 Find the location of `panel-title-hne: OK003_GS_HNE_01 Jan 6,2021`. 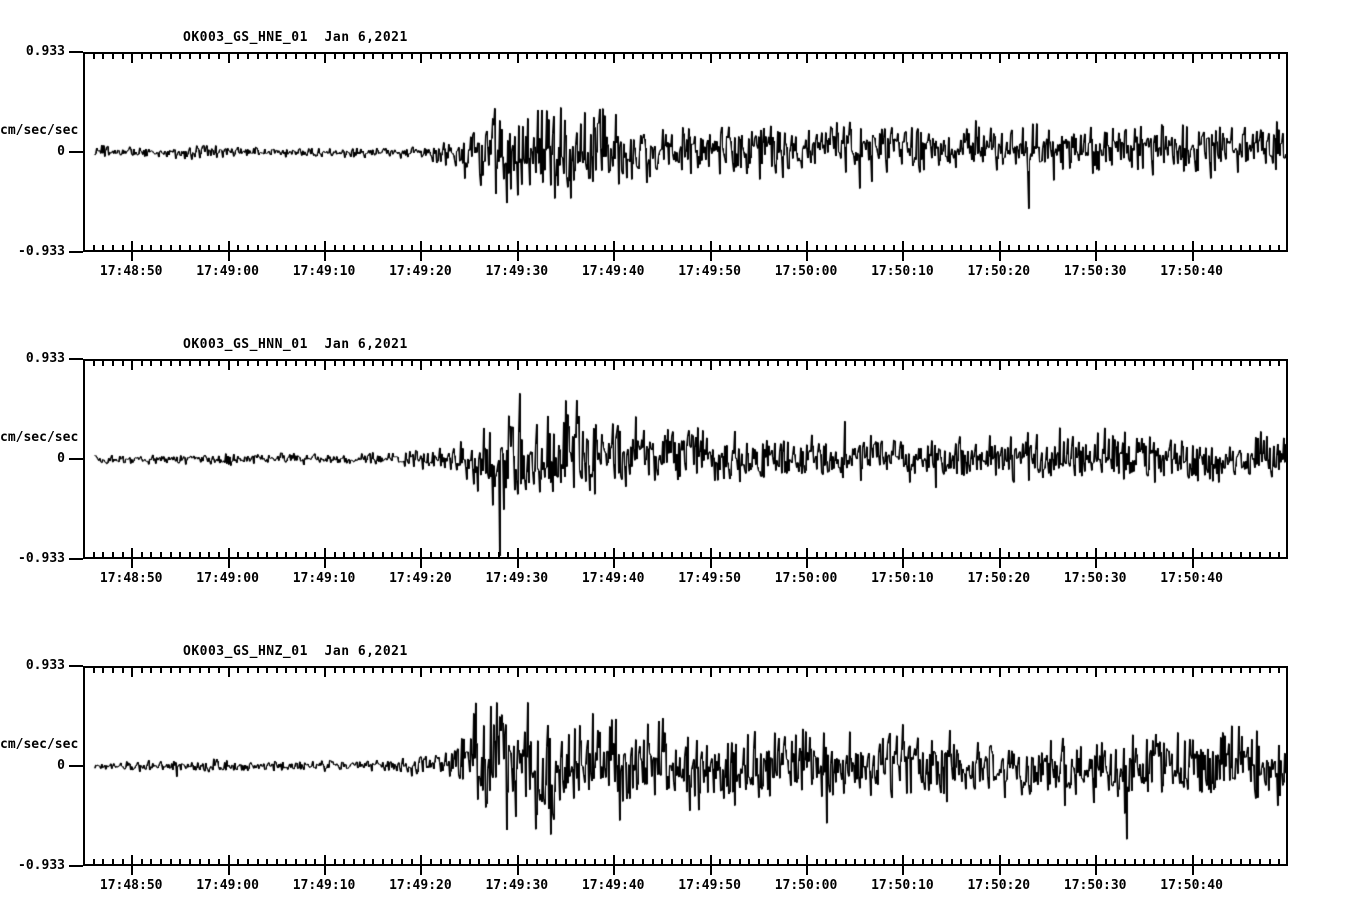

panel-title-hne: OK003_GS_HNE_01 Jan 6,2021 is located at coordinates (295, 37).